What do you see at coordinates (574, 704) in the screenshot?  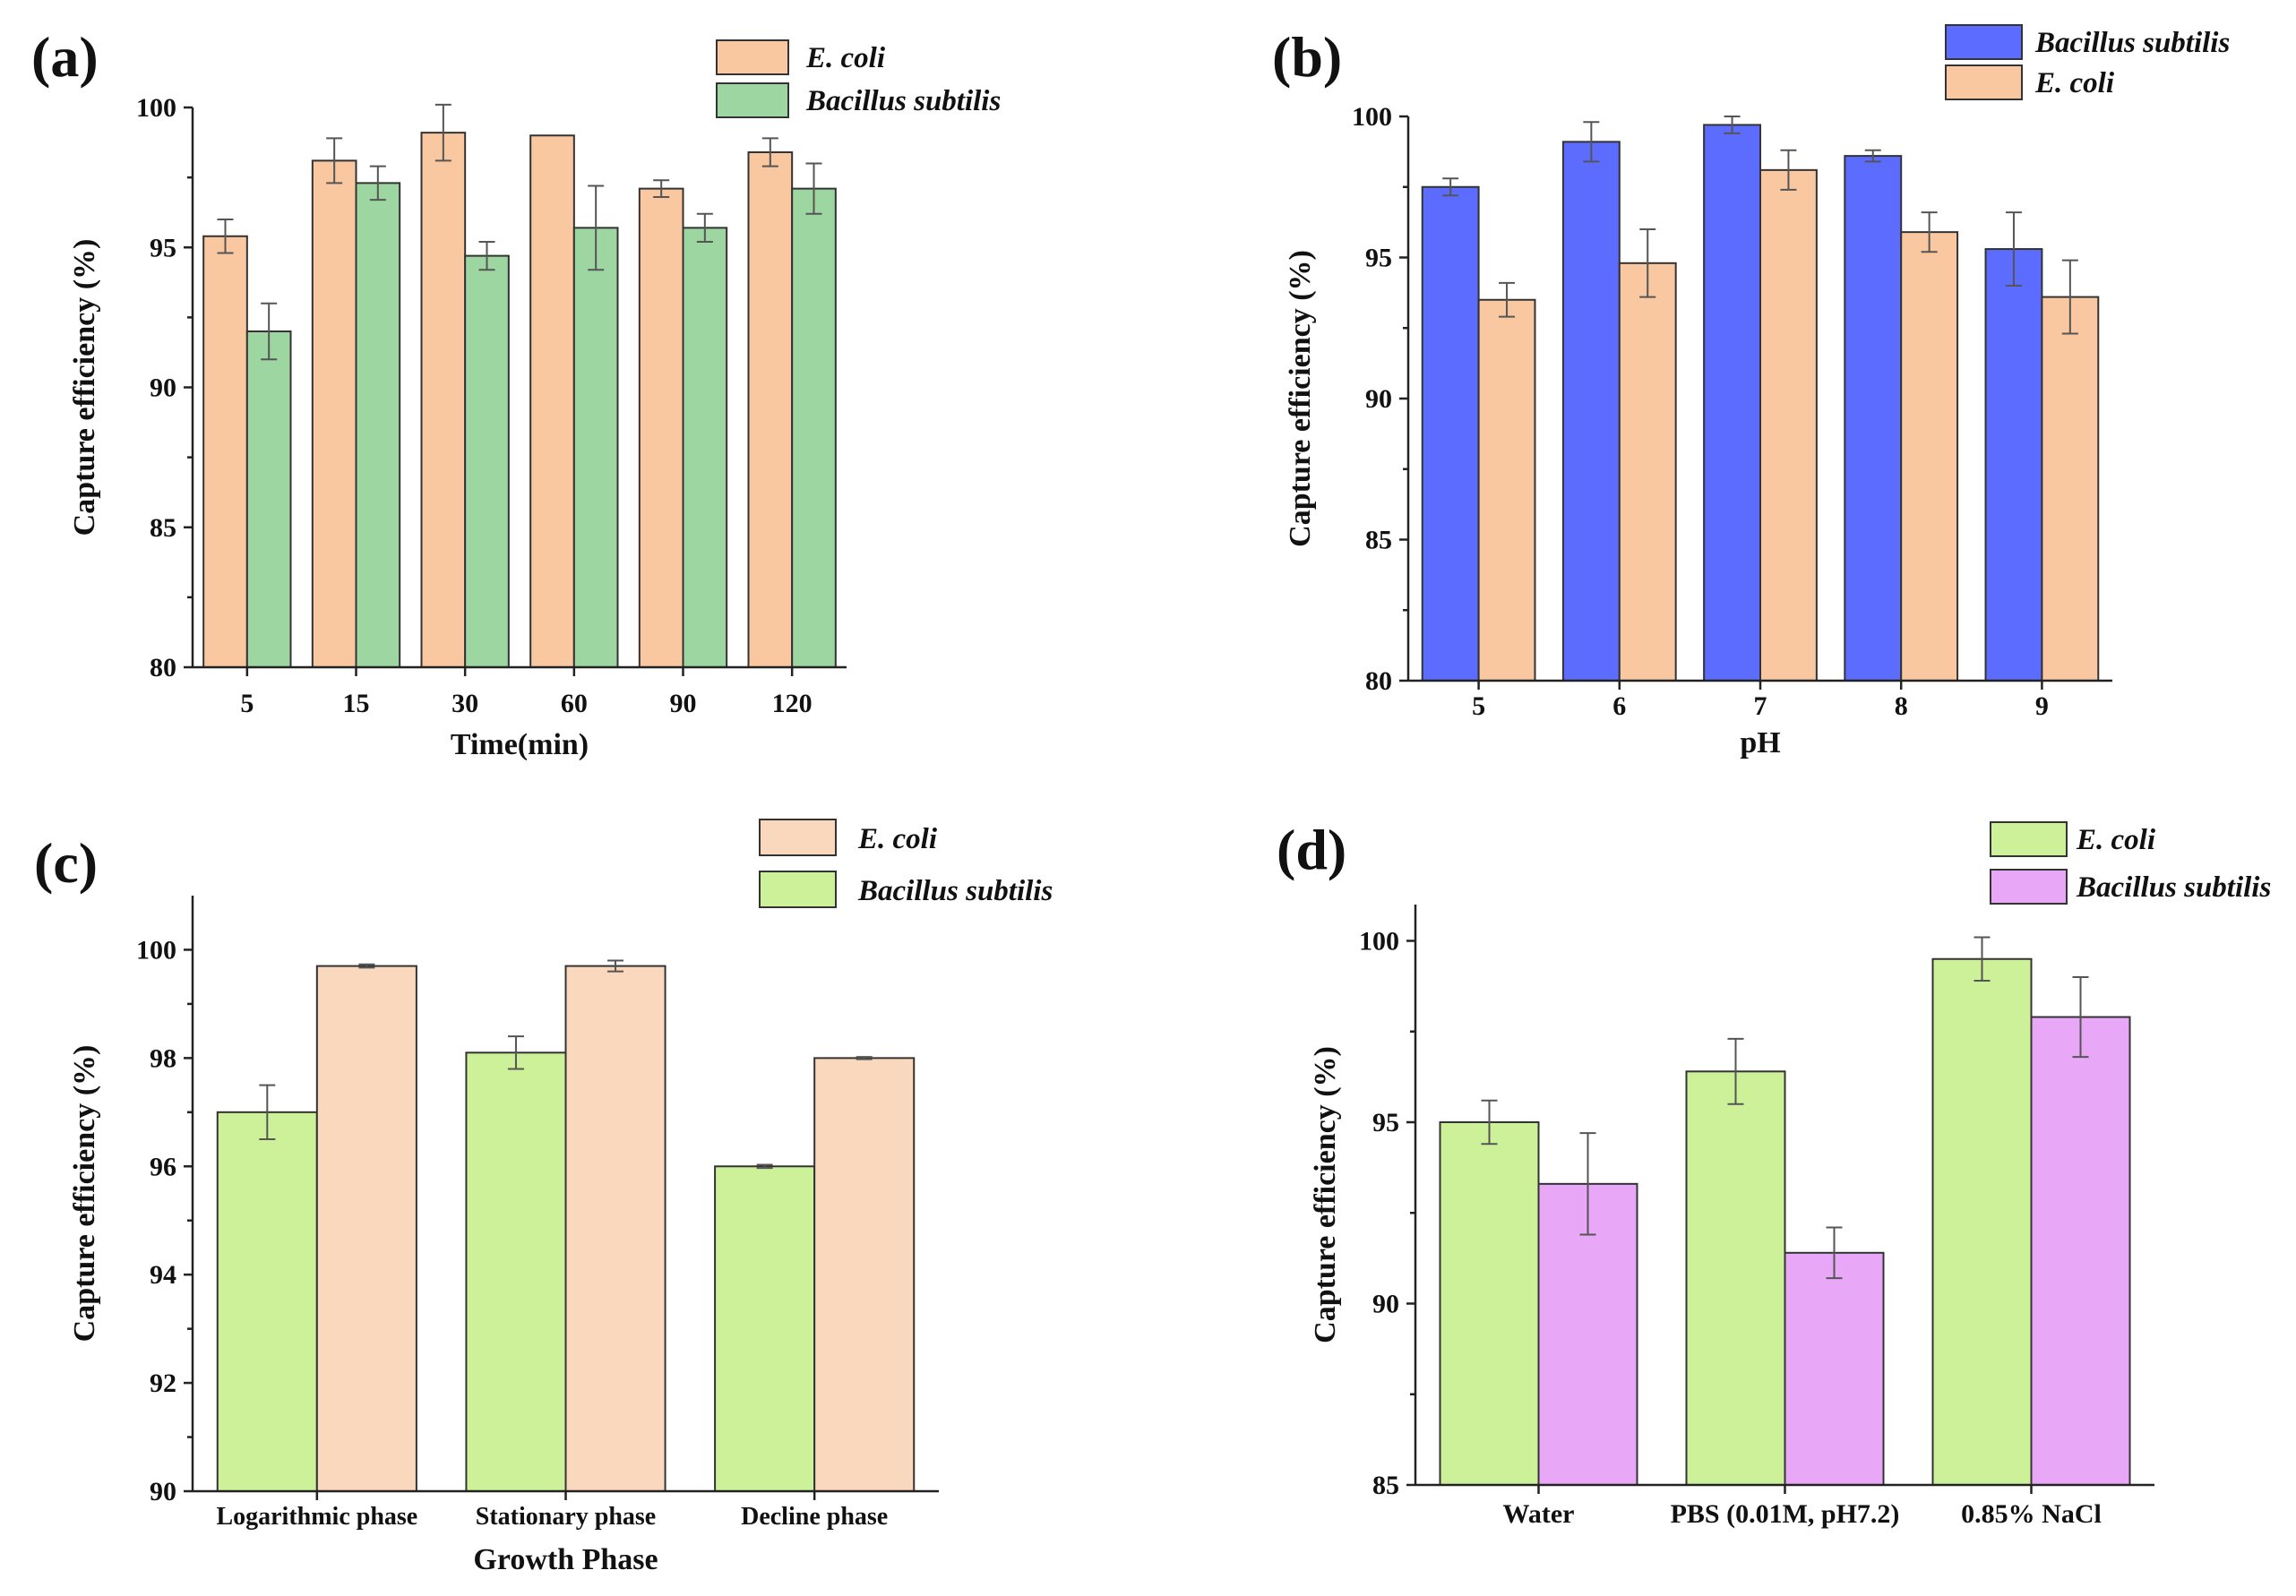 I see `x-tick-label: 60` at bounding box center [574, 704].